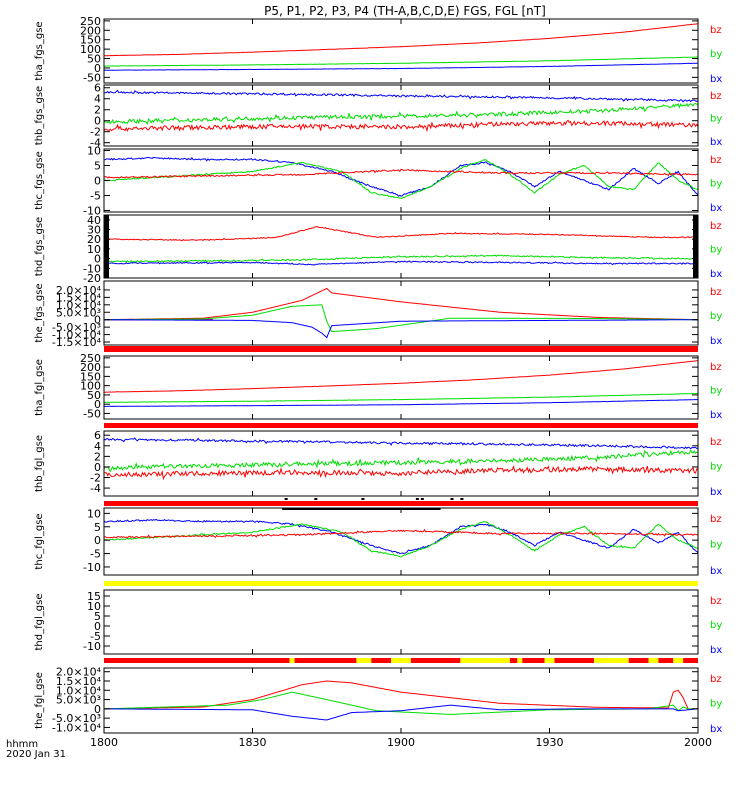 The height and width of the screenshot is (800, 750). I want to click on status-line, so click(361, 509).